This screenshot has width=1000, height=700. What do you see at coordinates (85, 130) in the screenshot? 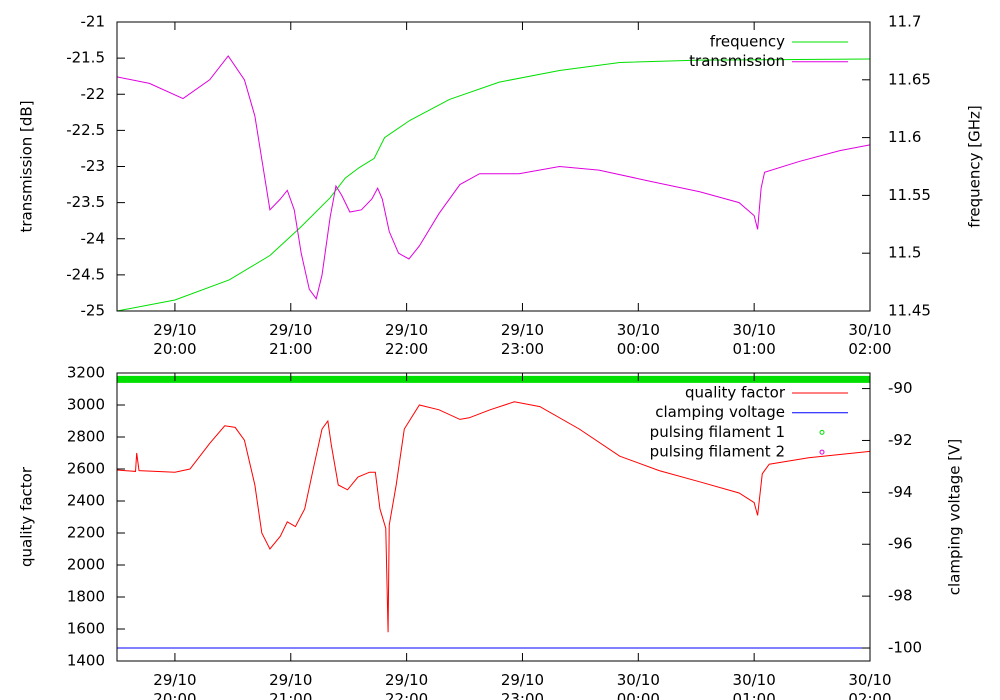
I see `y-tick-label: -22.5` at bounding box center [85, 130].